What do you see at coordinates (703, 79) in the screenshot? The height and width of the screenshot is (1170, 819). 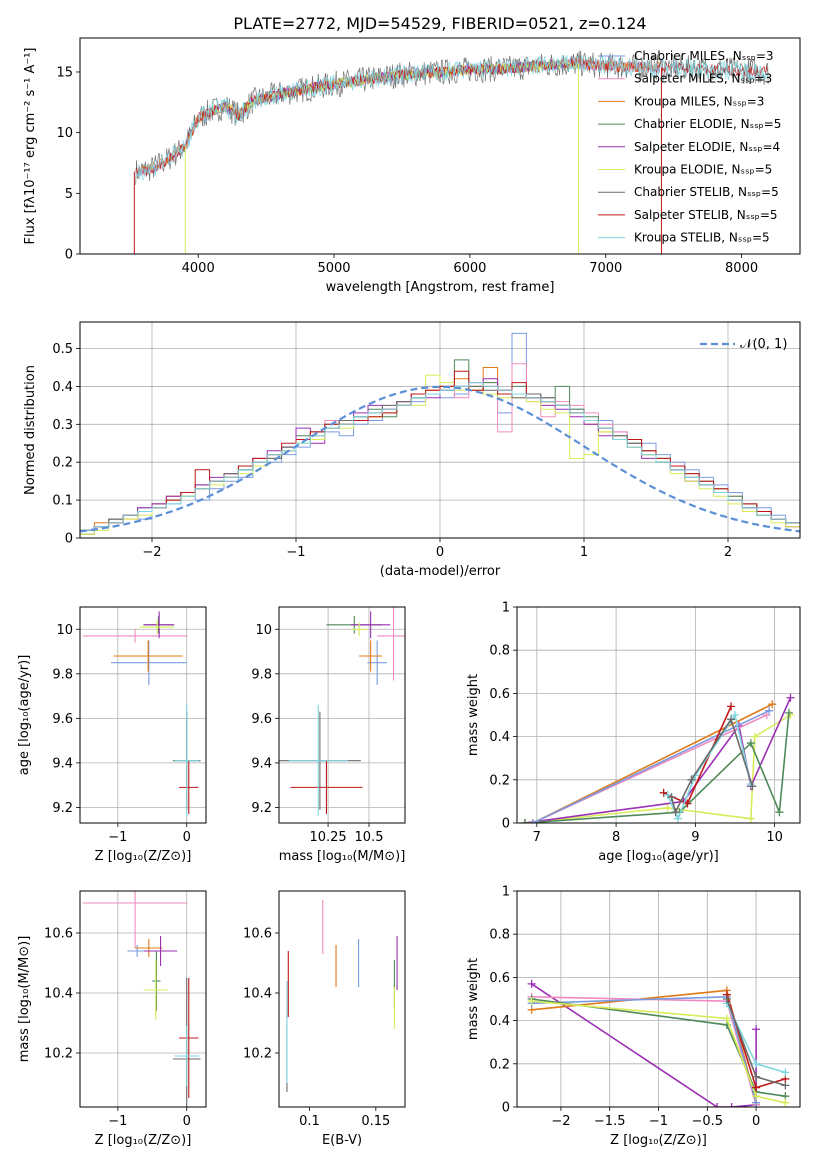 I see `legend-label: Salpeter MILES, Nₛₛₚ=3` at bounding box center [703, 79].